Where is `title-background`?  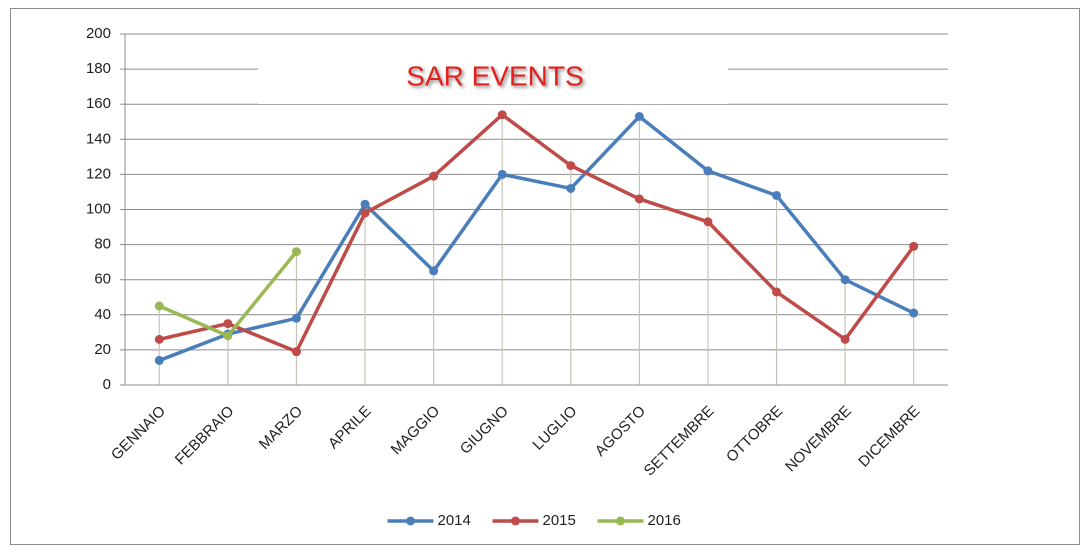
title-background is located at coordinates (493, 78).